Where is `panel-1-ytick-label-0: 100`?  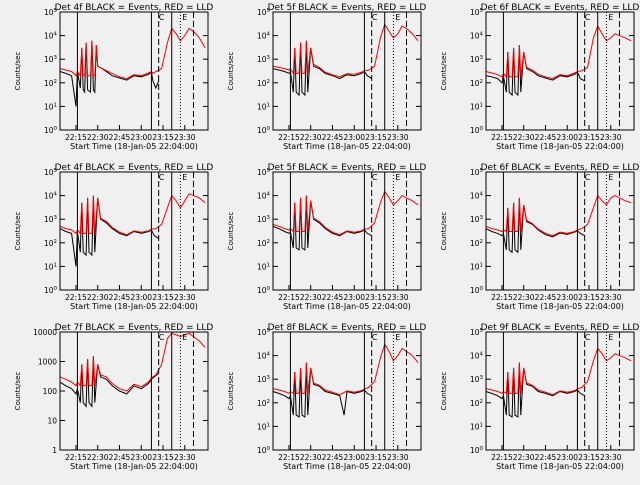 panel-1-ytick-label-0: 100 is located at coordinates (51, 130).